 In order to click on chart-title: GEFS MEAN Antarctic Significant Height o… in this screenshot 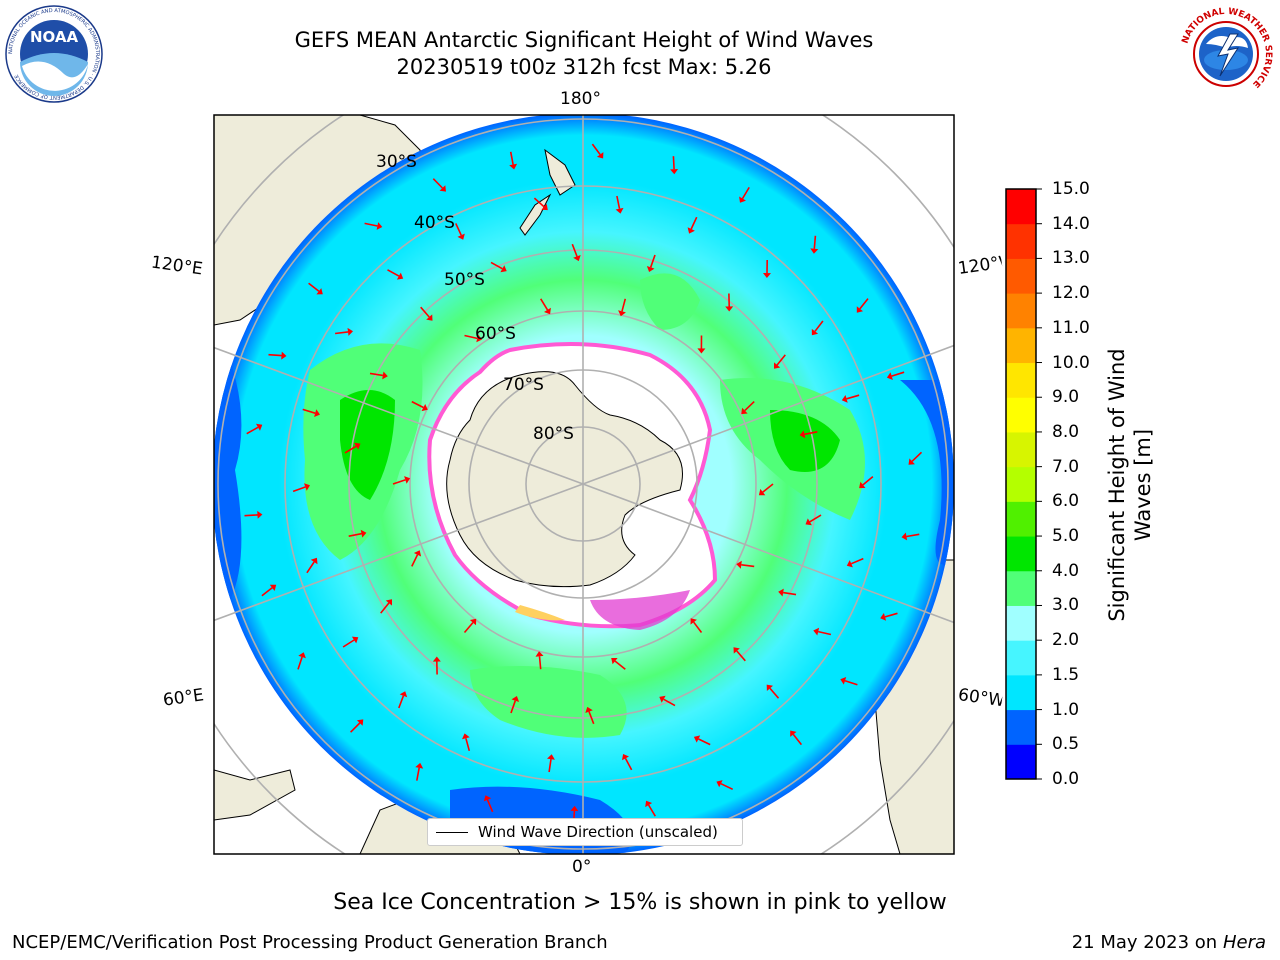, I will do `click(584, 40)`.